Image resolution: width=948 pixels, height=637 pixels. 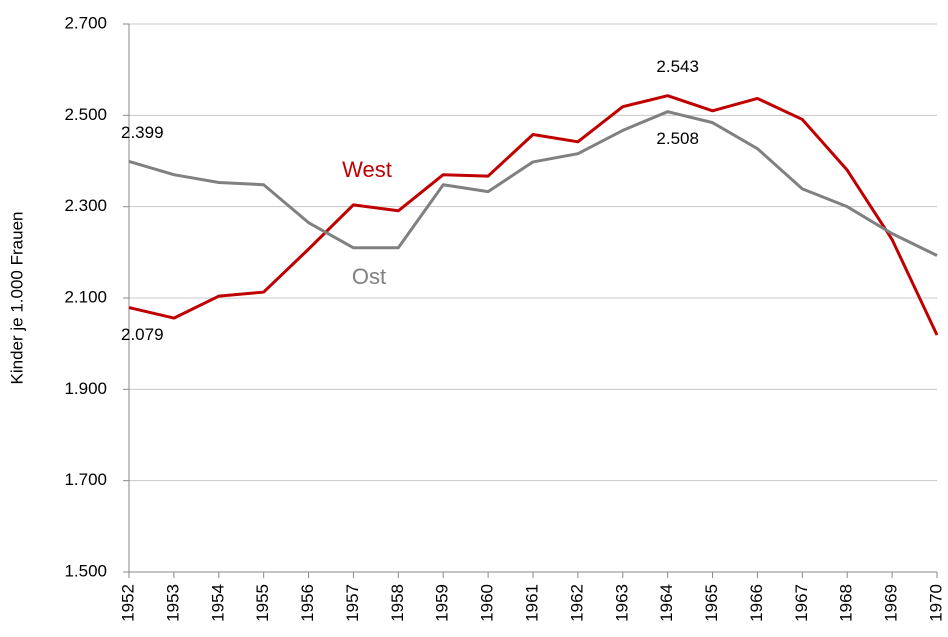 I want to click on x-tick-label: 1964, so click(x=666, y=603).